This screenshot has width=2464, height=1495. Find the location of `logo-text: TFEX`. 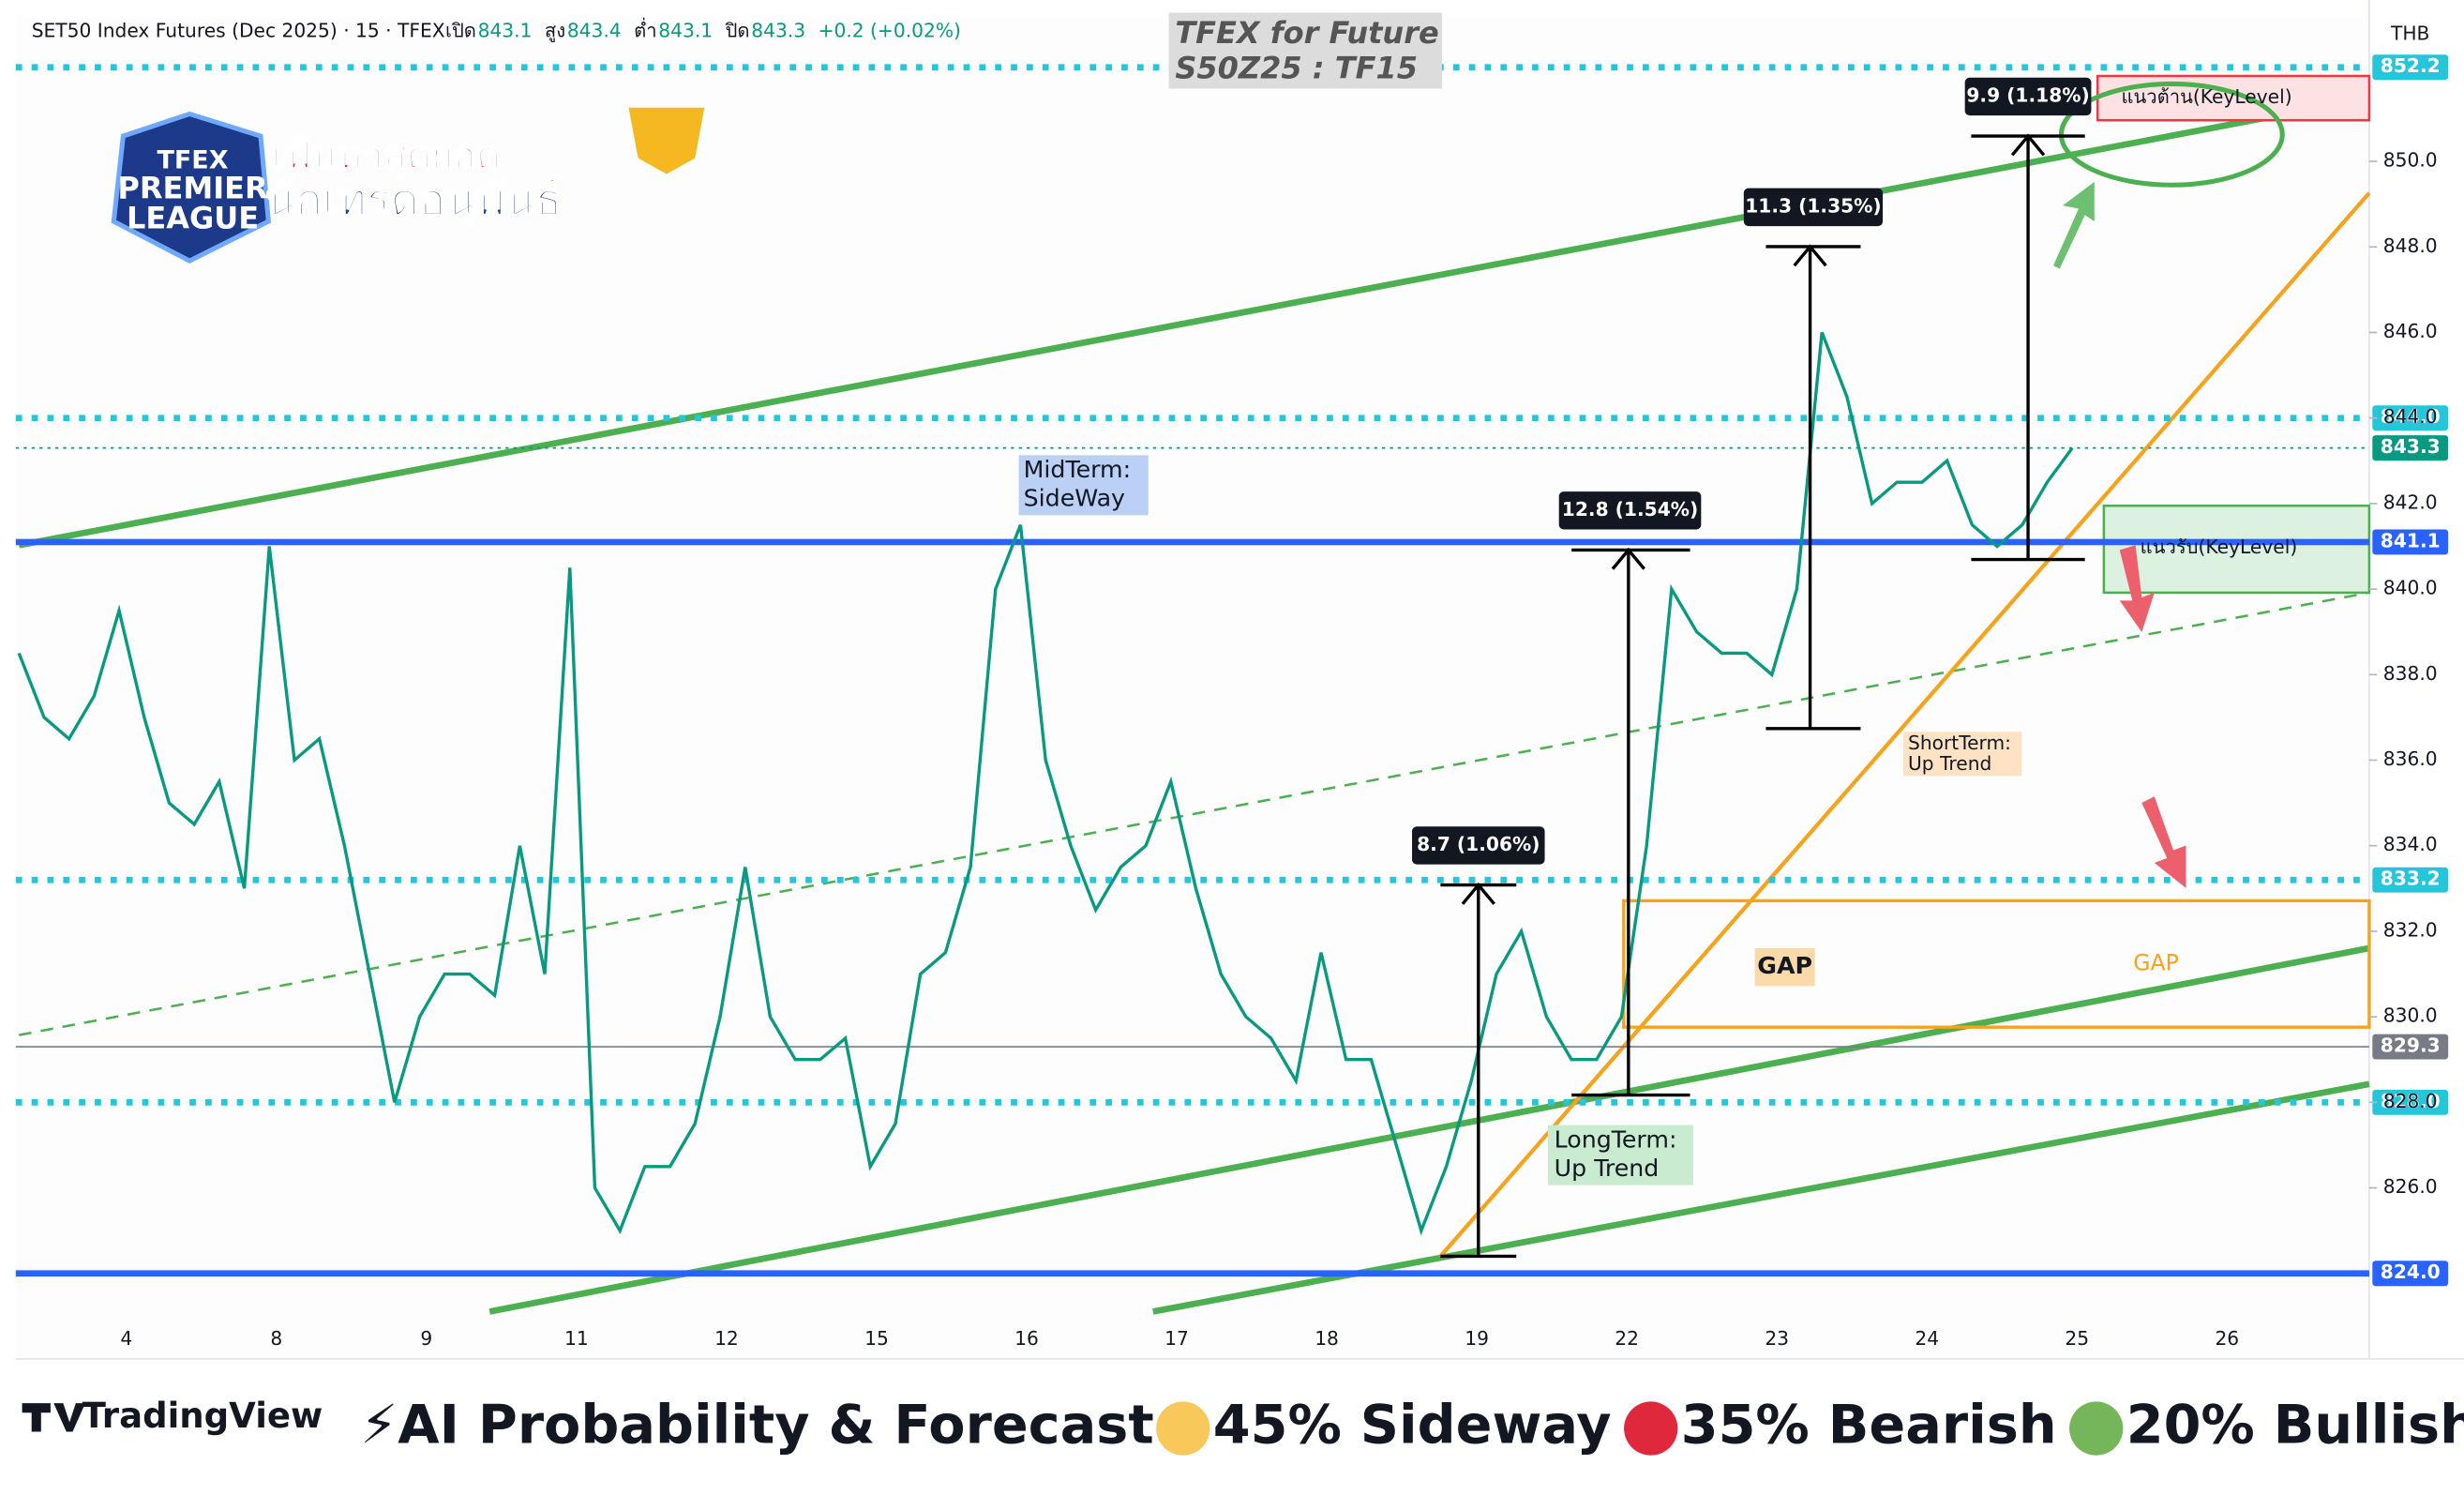

logo-text: TFEX is located at coordinates (193, 160).